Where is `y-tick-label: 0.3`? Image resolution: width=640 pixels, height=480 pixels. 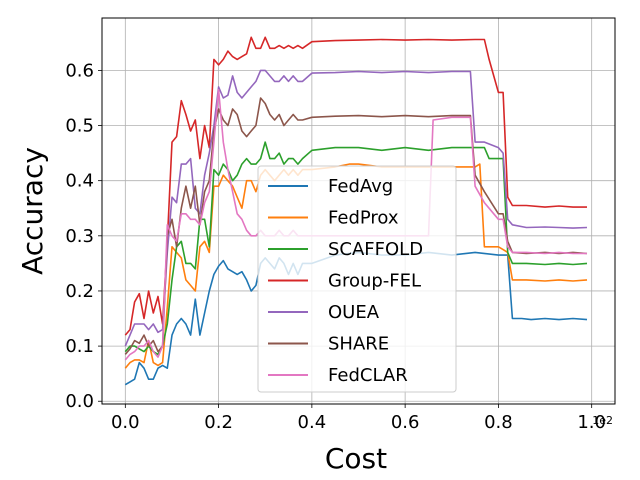 y-tick-label: 0.3 is located at coordinates (79, 236).